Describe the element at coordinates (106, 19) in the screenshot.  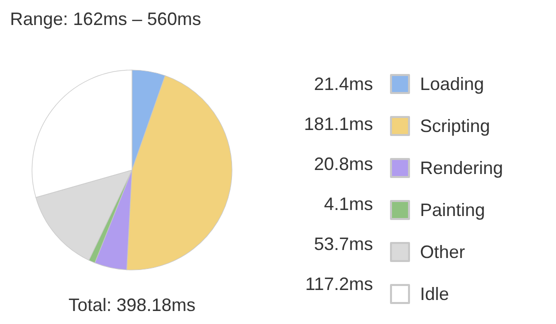
I see `chart-title: Range: 162ms – 560ms` at that location.